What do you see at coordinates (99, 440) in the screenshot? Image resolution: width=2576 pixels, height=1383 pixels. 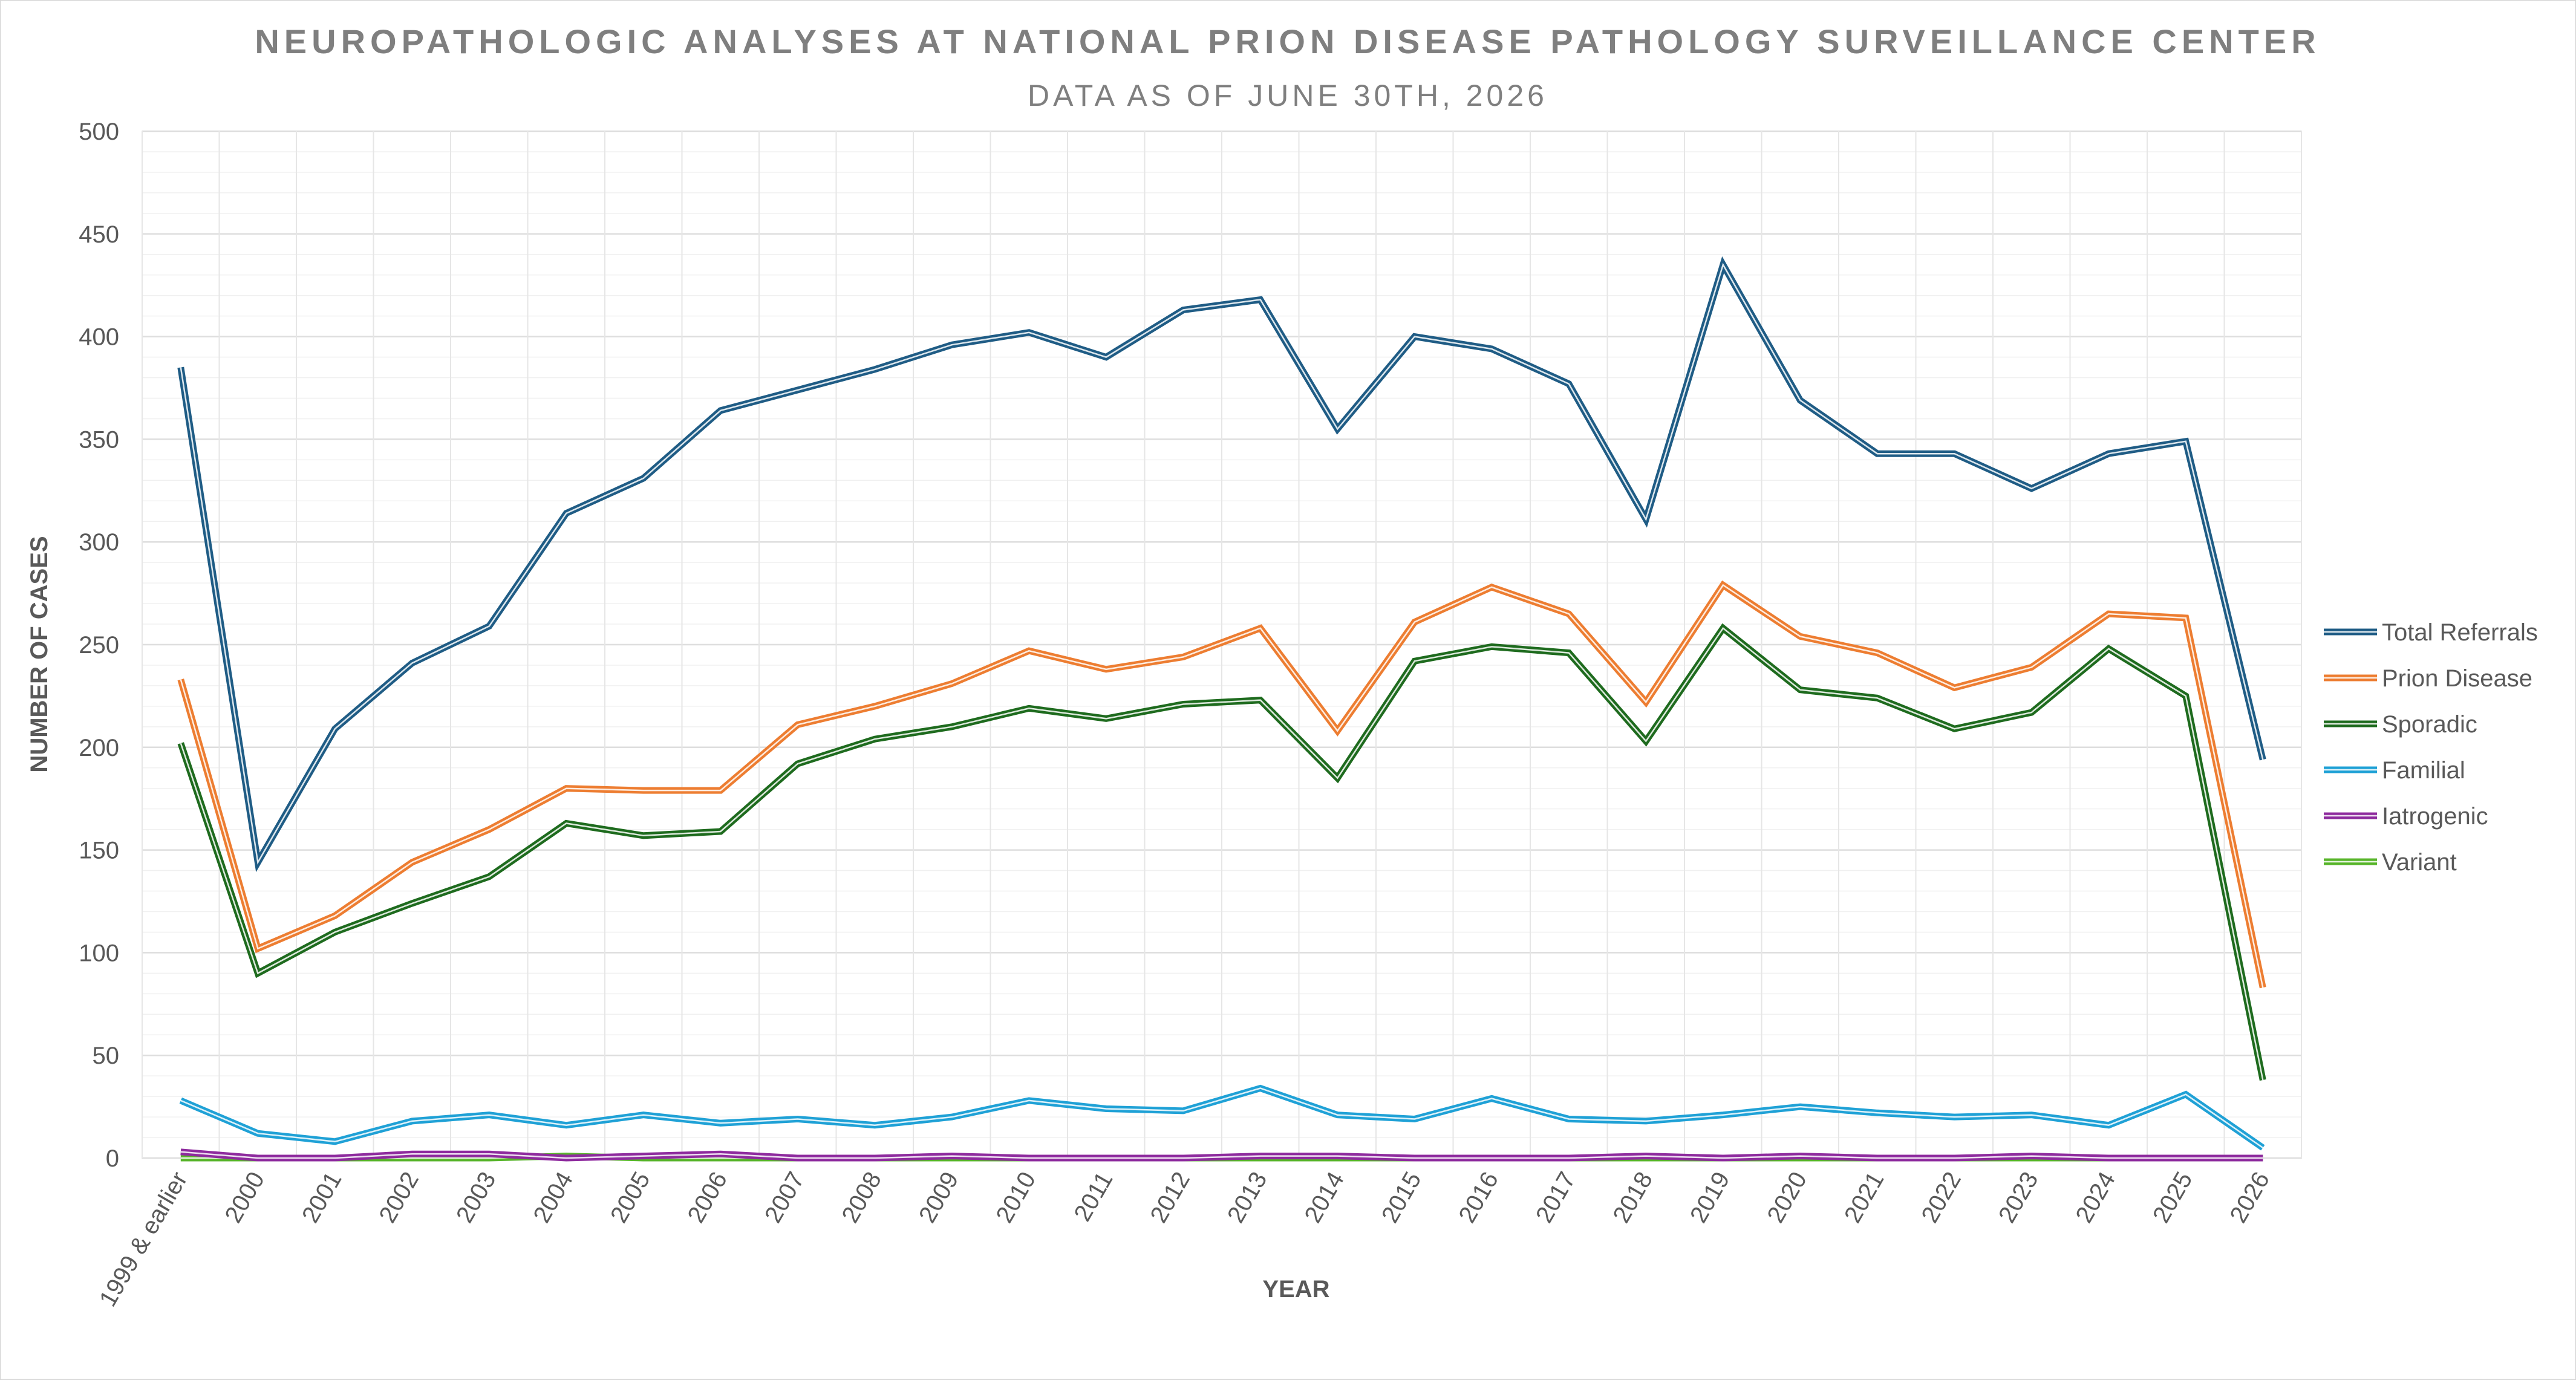 I see `y-tick-label: 350` at bounding box center [99, 440].